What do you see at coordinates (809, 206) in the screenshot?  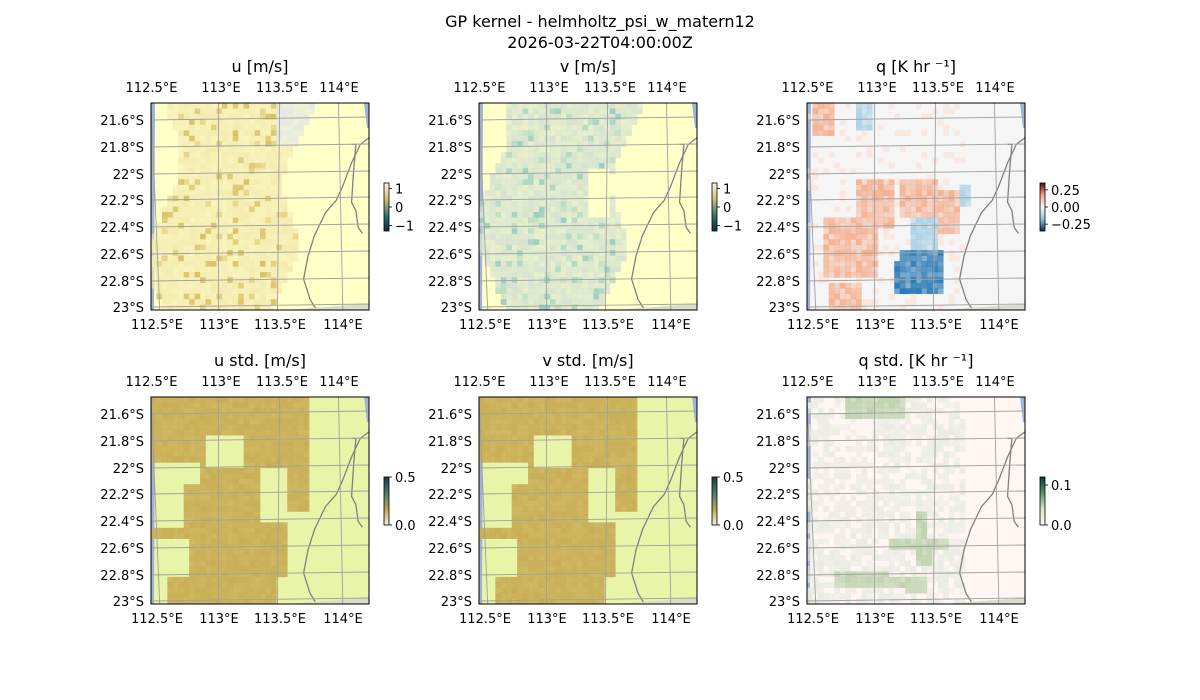 I see `water-strip` at bounding box center [809, 206].